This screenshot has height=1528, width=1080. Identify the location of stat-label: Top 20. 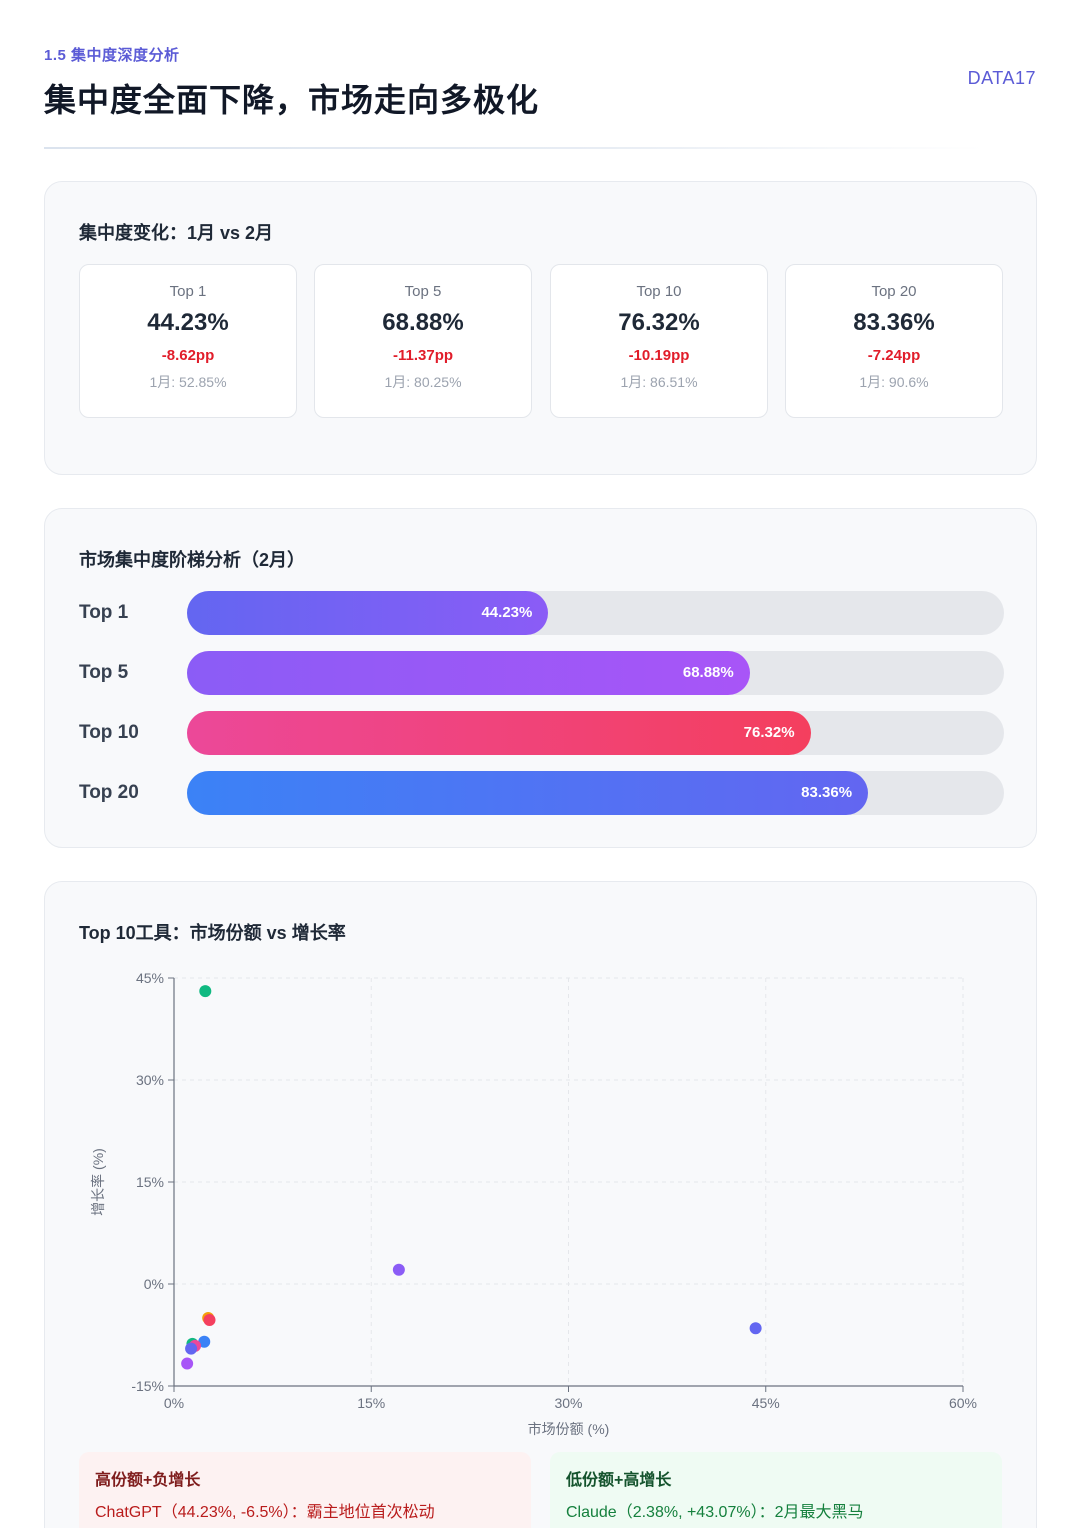
(894, 291).